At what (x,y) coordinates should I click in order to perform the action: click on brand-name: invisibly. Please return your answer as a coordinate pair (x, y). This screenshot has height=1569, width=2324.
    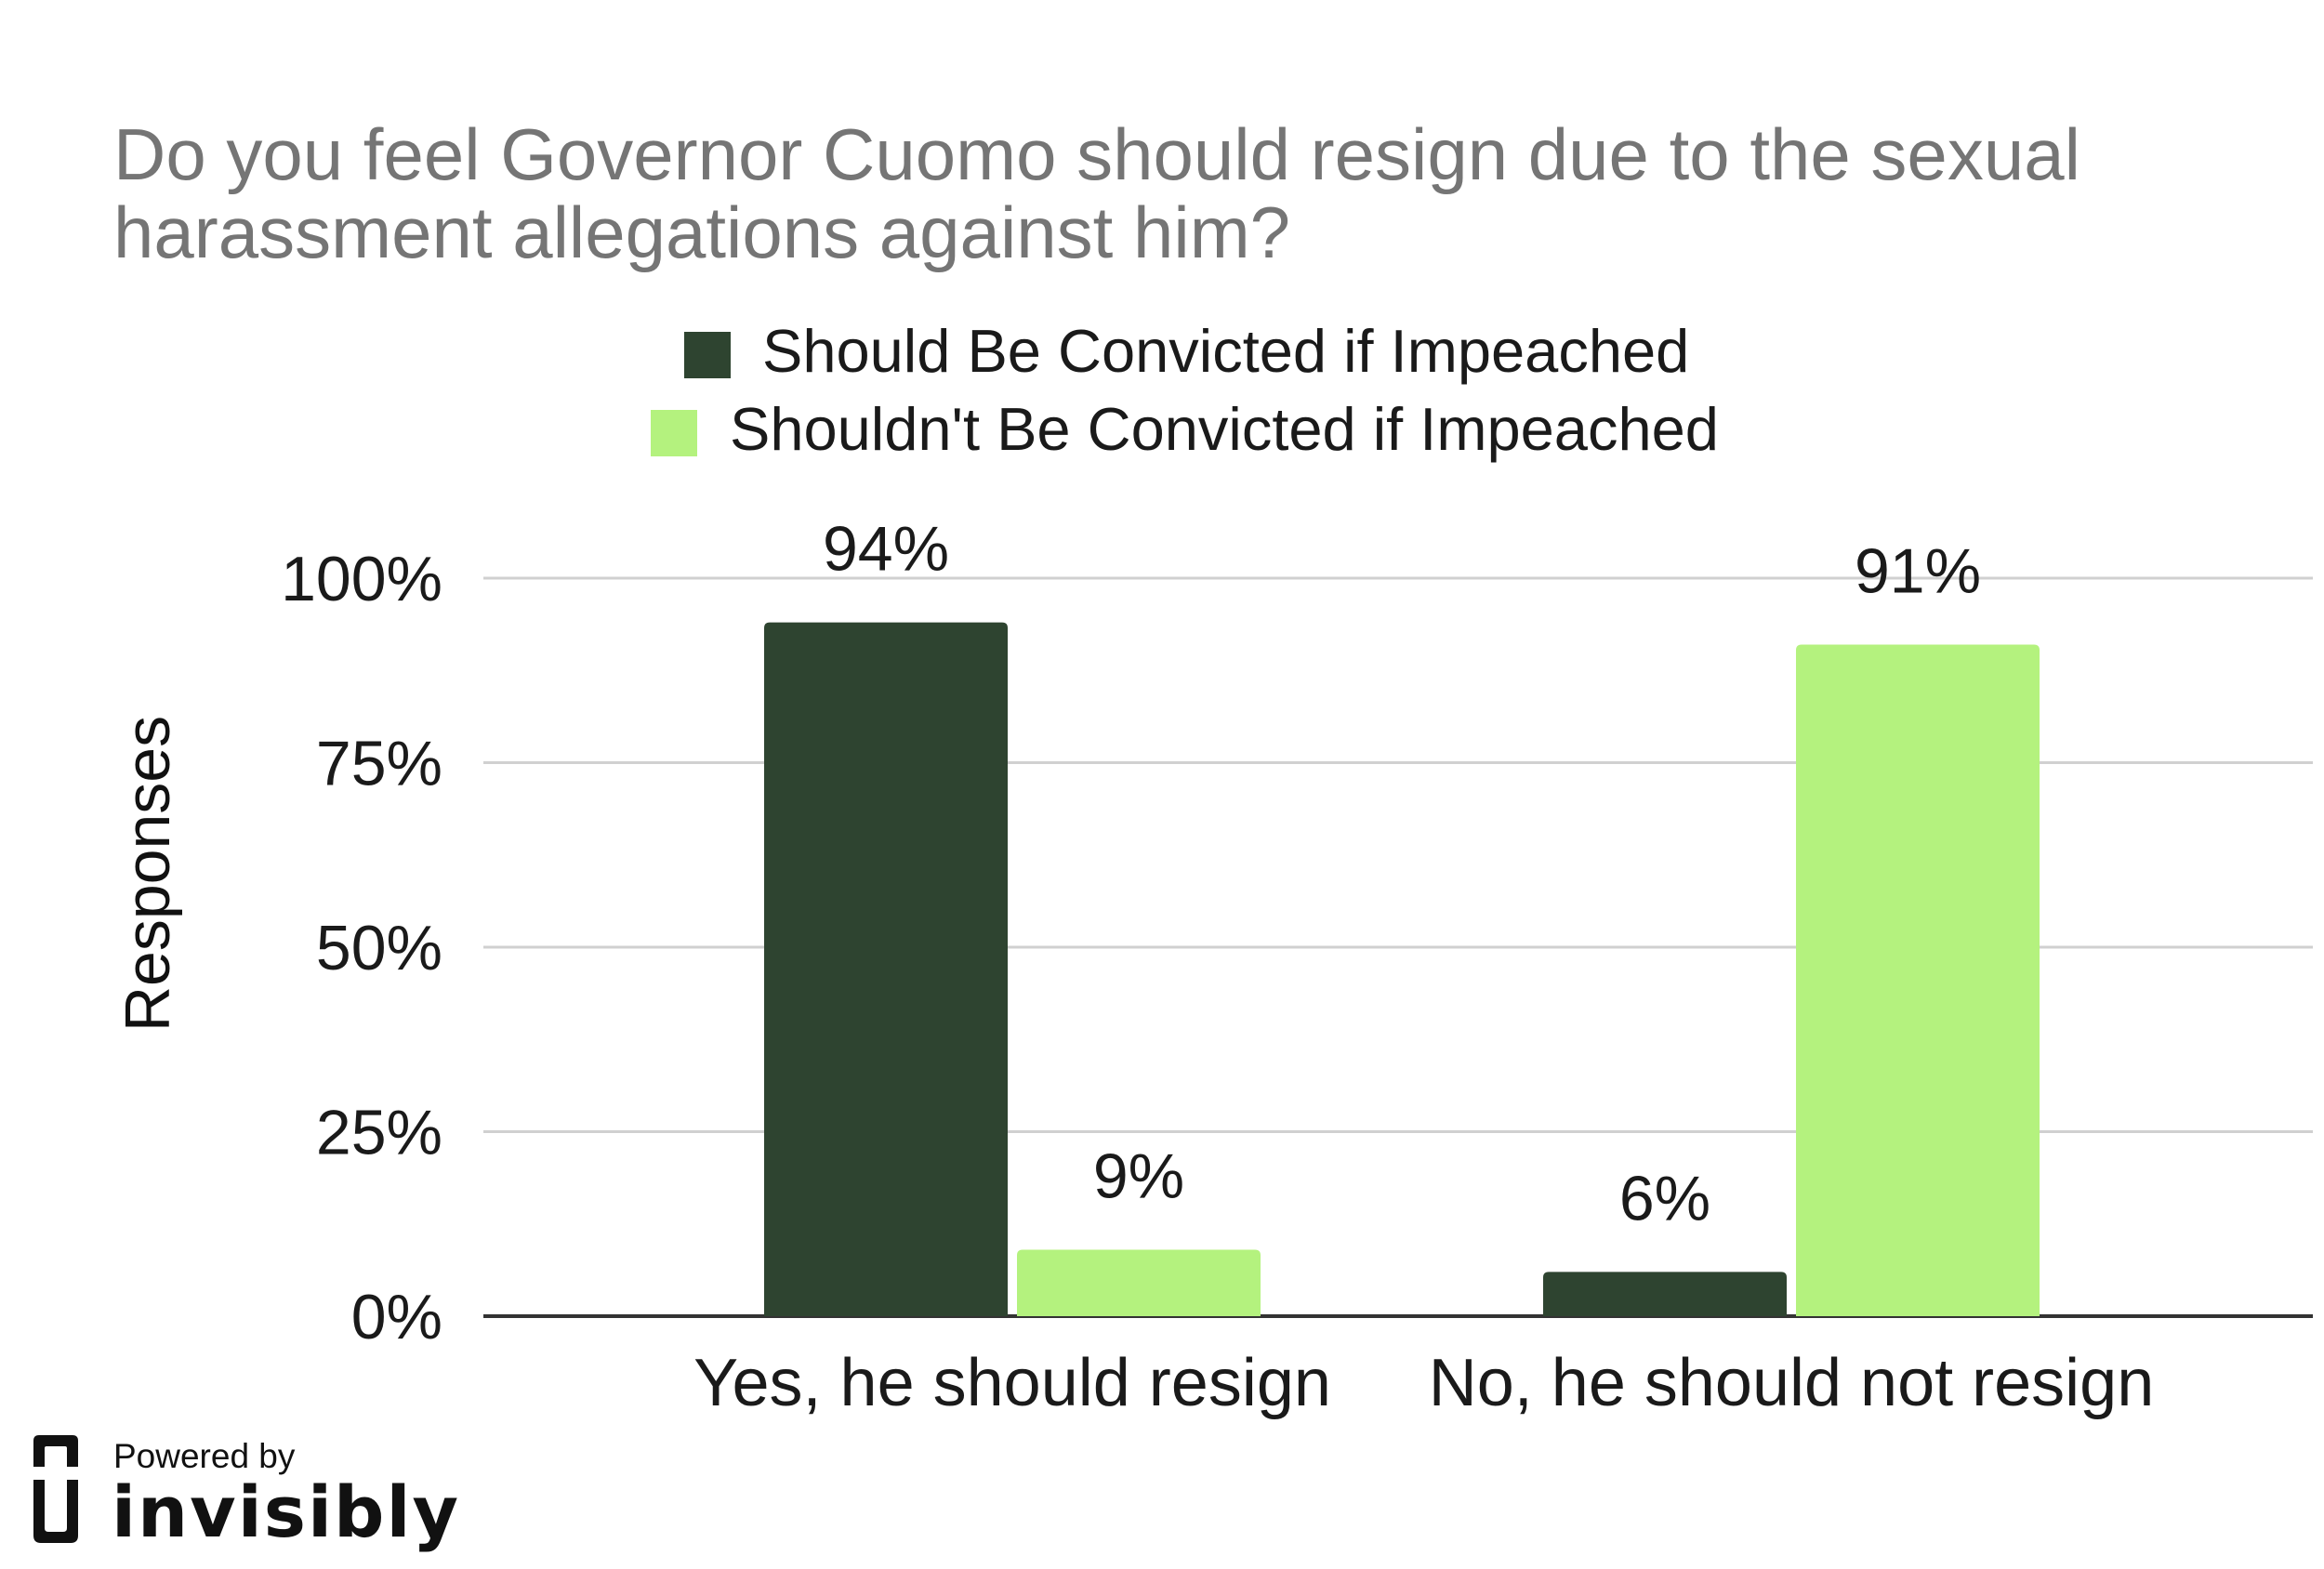
    Looking at the image, I should click on (286, 1511).